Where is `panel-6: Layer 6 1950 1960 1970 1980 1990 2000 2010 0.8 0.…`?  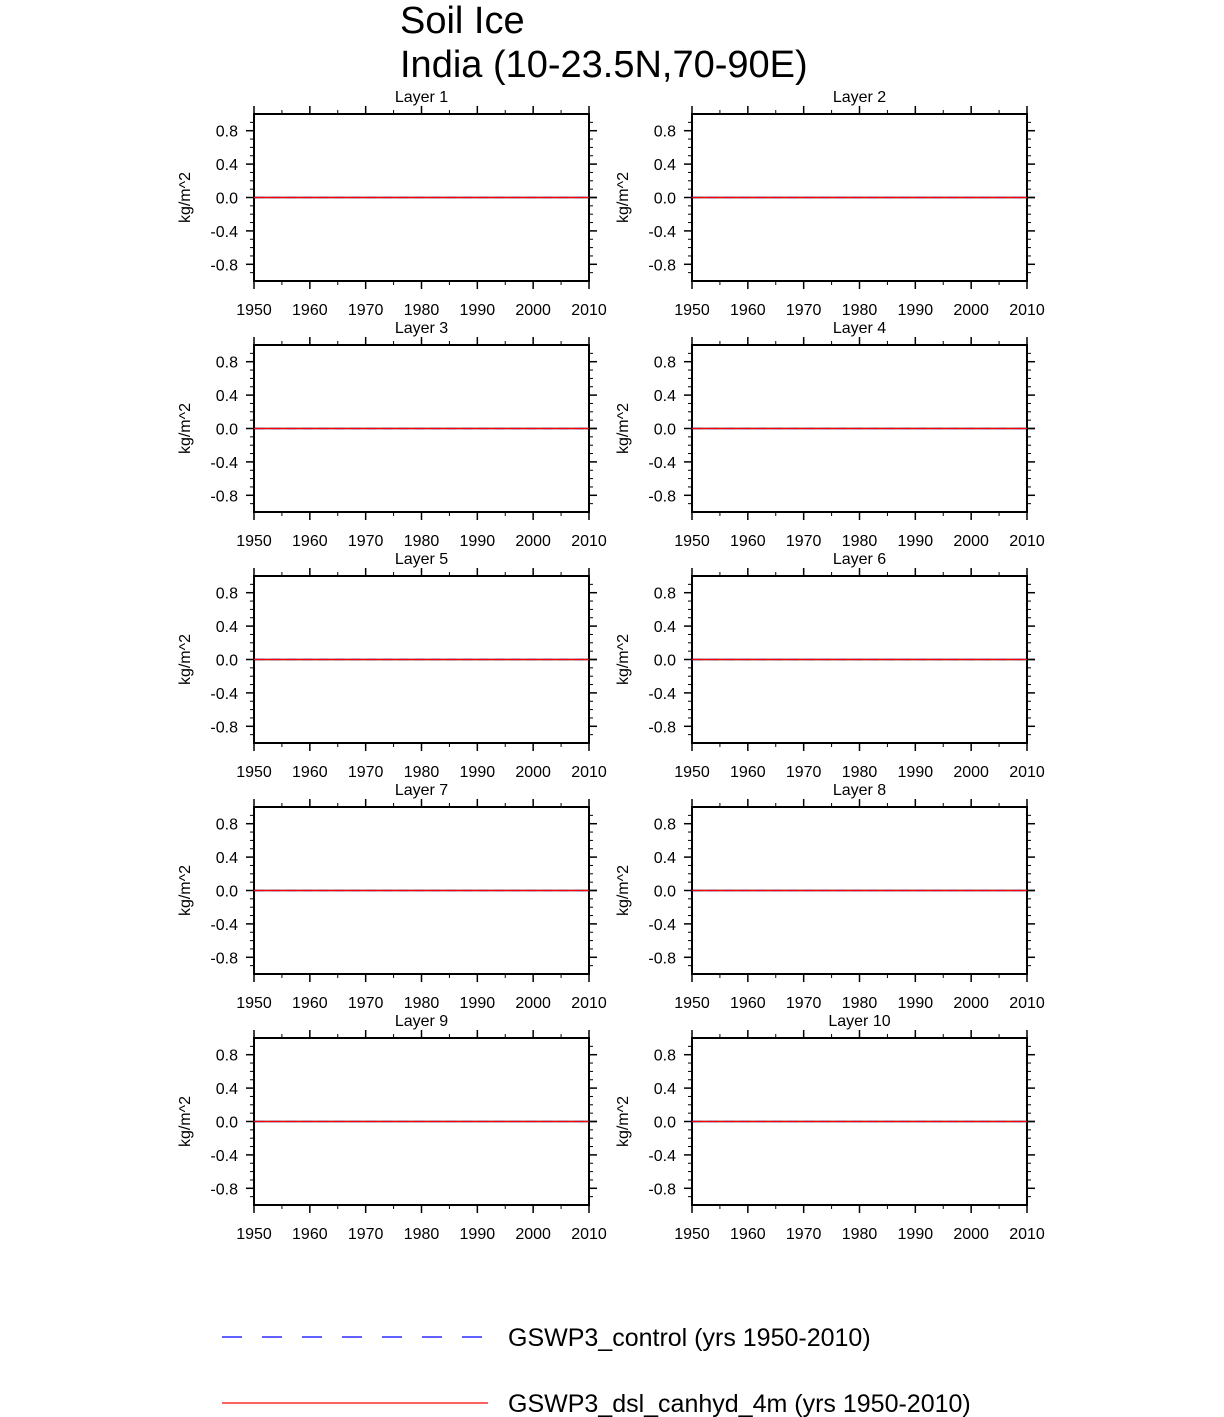 panel-6: Layer 6 1950 1960 1970 1980 1990 2000 2010 0.8 0.… is located at coordinates (830, 666).